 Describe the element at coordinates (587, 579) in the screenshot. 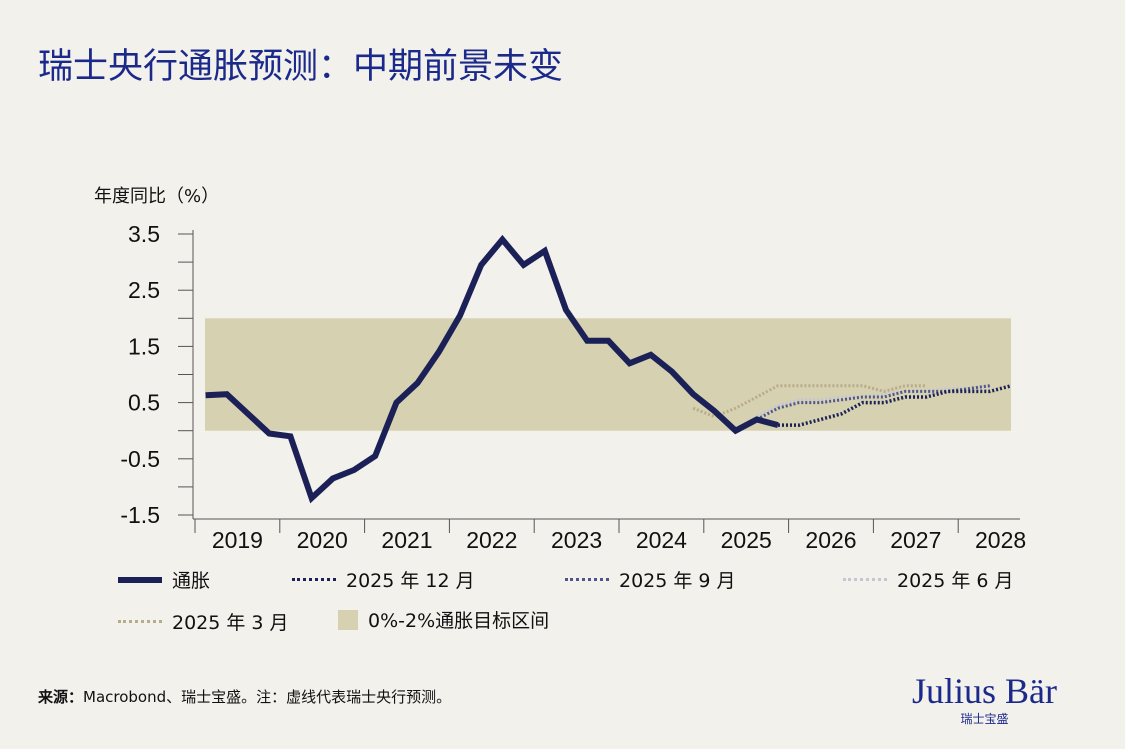

I see `legend-swatch-sep` at that location.